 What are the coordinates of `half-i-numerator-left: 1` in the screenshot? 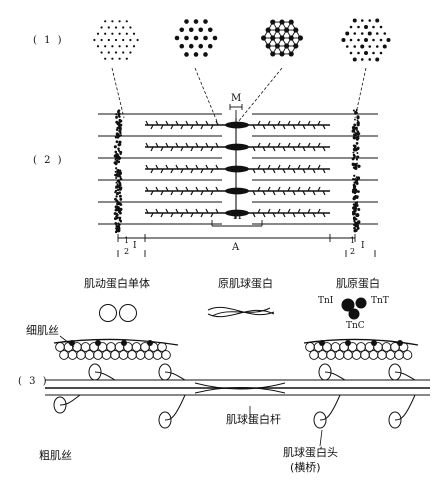 It's located at (126, 241).